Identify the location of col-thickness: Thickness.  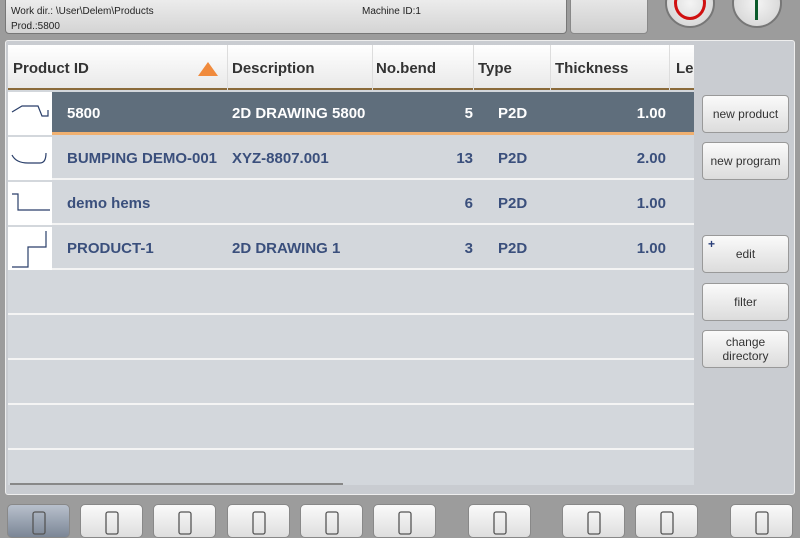
(592, 68).